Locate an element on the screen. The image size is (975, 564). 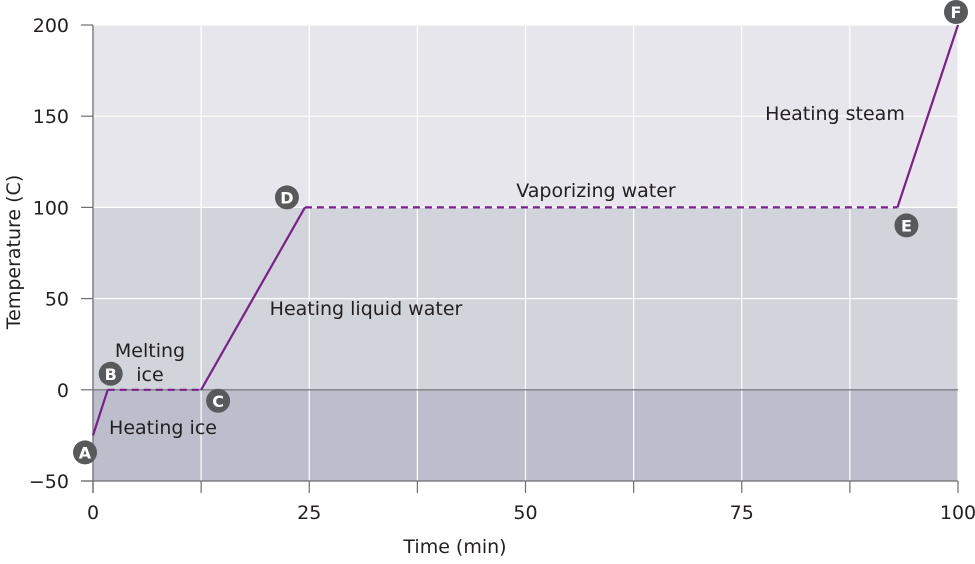
point-marker-B is located at coordinates (110, 373).